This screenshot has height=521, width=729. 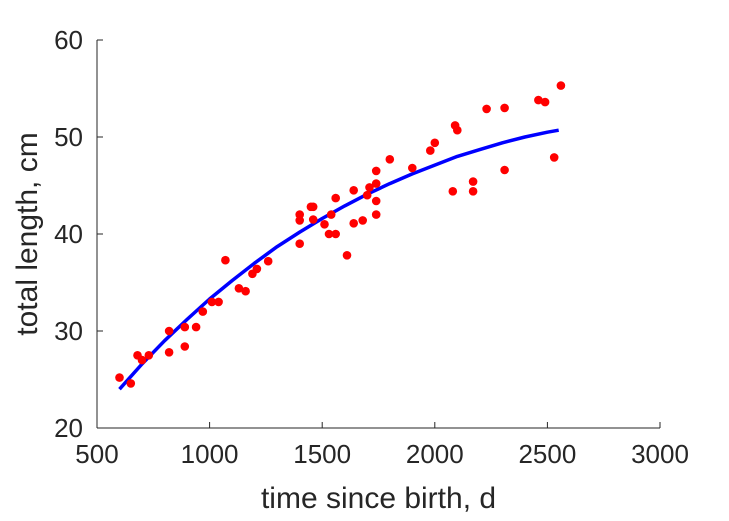 I want to click on x-ticks: 500 1000 1500 2000 2500 3000, so click(x=382, y=445).